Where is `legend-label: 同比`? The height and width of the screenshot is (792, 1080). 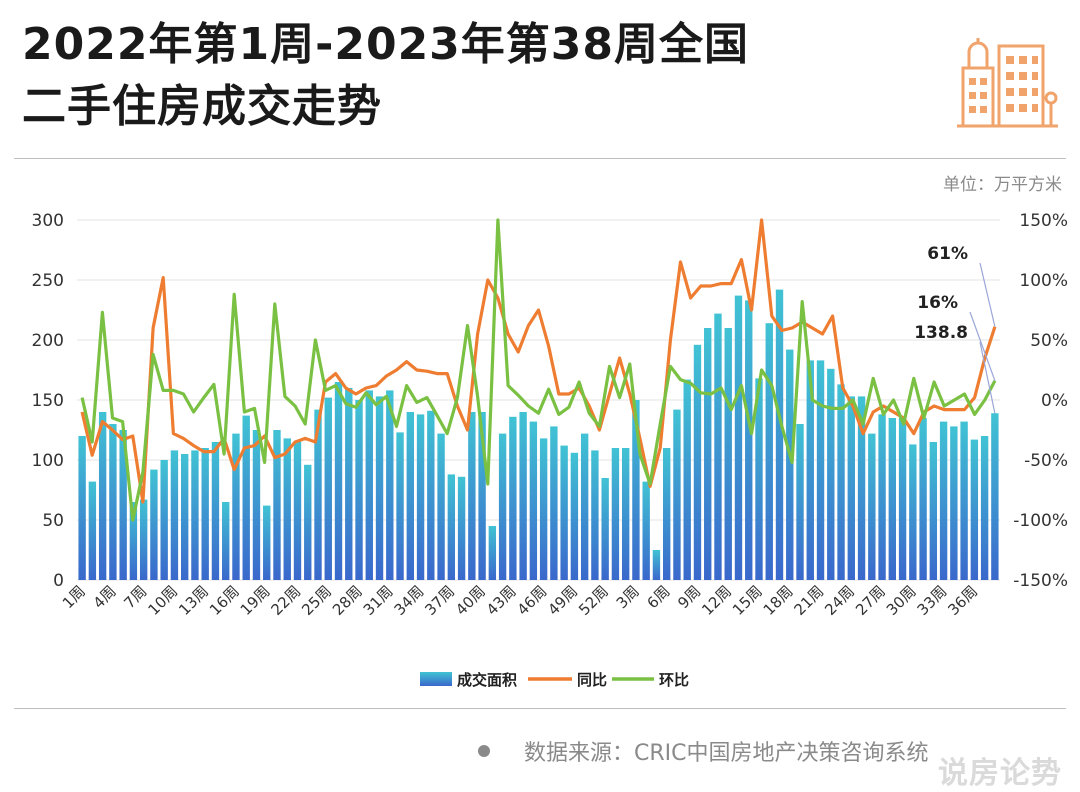 legend-label: 同比 is located at coordinates (592, 680).